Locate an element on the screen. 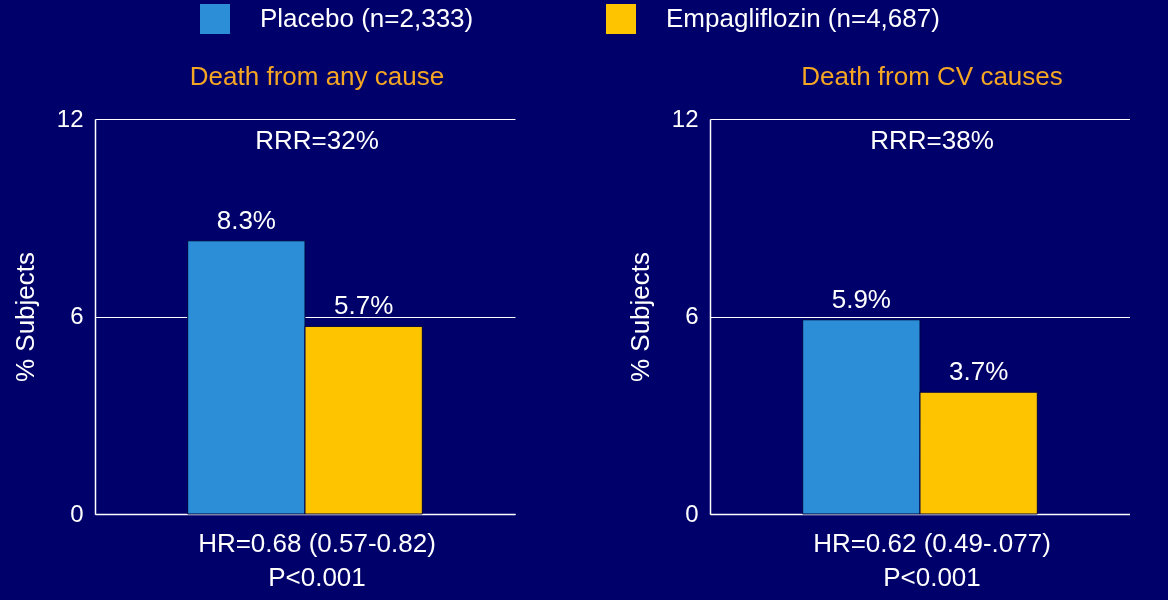  data-label: 5.9% is located at coordinates (861, 298).